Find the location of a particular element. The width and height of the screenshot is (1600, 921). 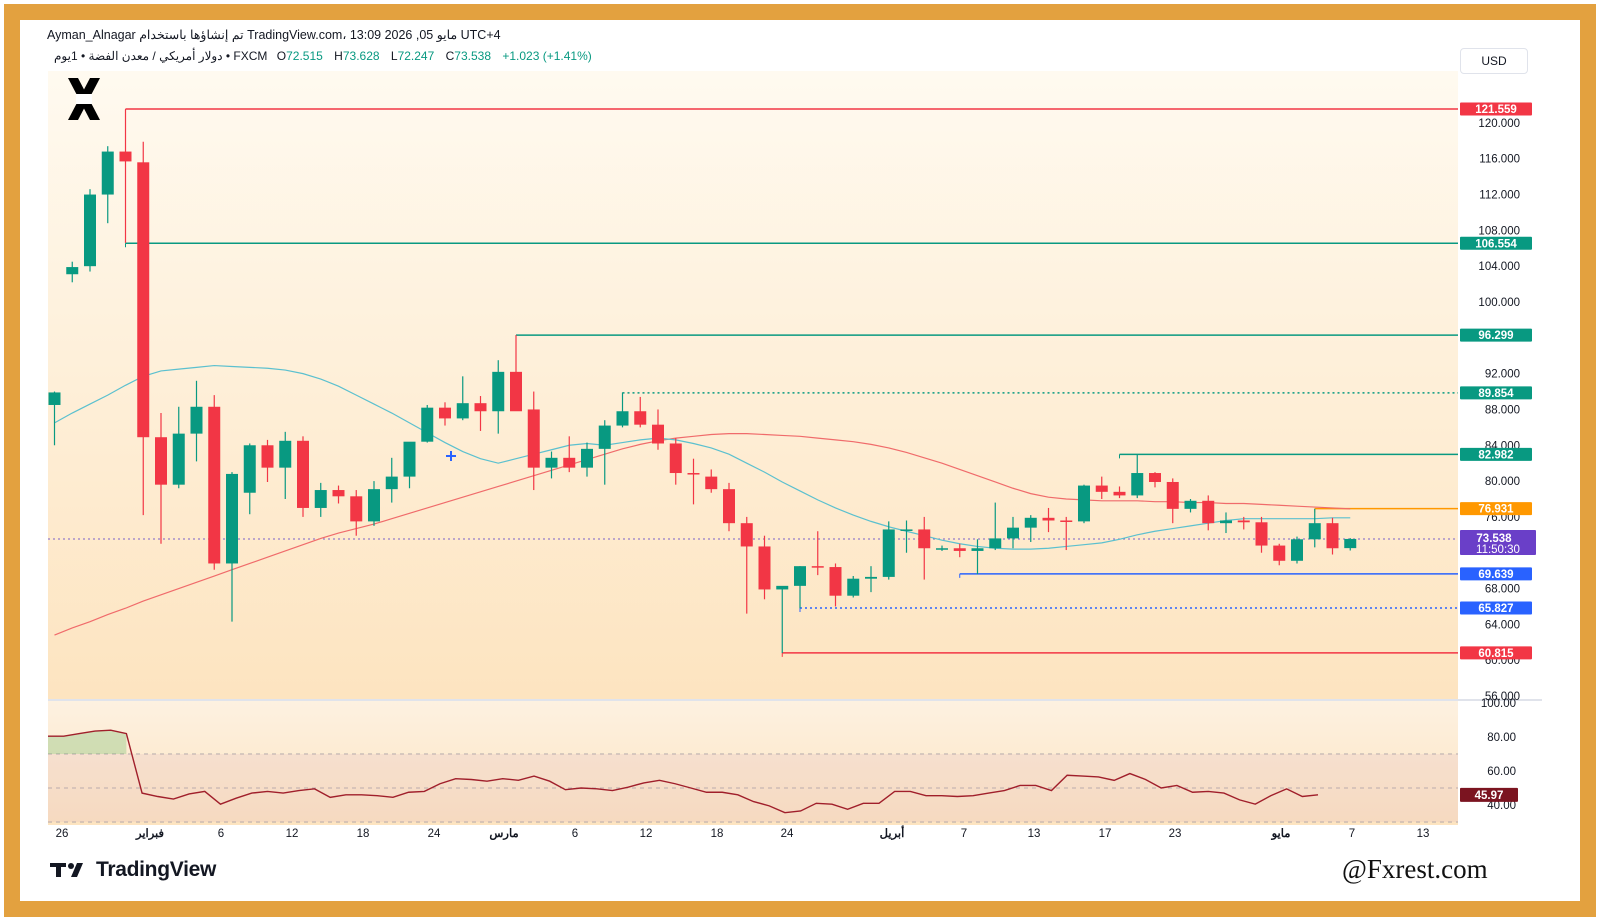

level-label-6-text: 69.639 is located at coordinates (1495, 575).